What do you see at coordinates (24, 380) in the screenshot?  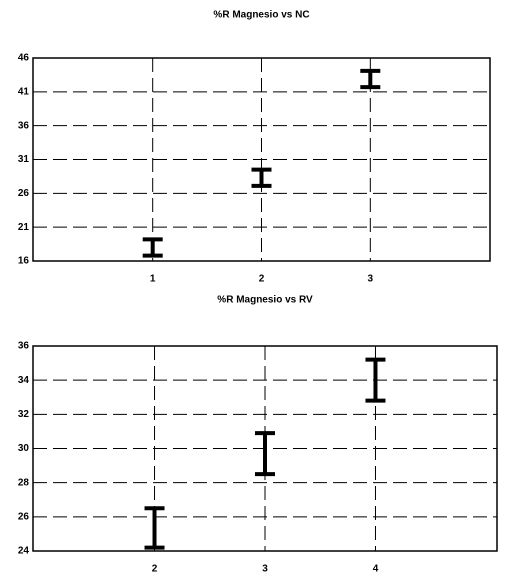 I see `y-tick-label: 34` at bounding box center [24, 380].